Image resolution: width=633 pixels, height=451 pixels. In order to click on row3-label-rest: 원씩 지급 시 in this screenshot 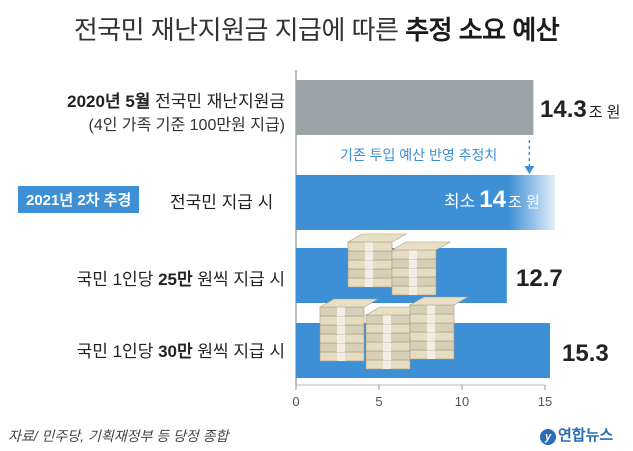, I will do `click(238, 279)`.